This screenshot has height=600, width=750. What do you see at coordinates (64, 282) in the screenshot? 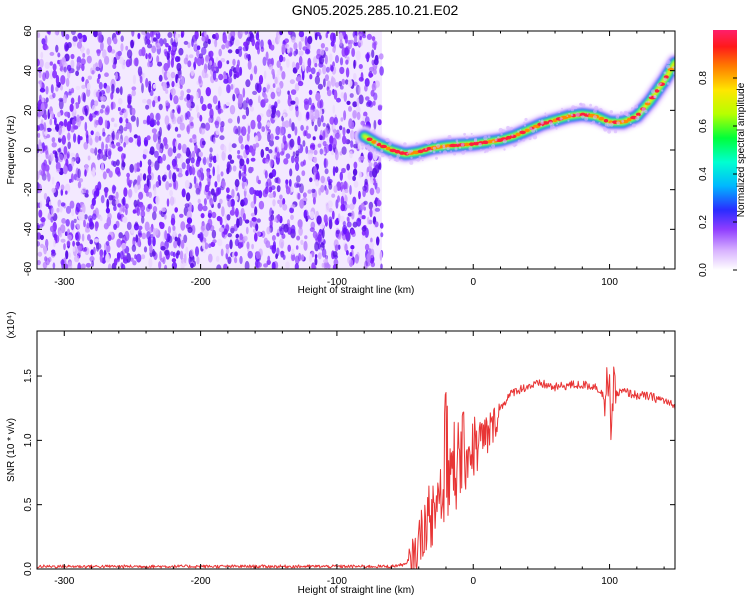
I see `x-tick-label: -300` at bounding box center [64, 282].